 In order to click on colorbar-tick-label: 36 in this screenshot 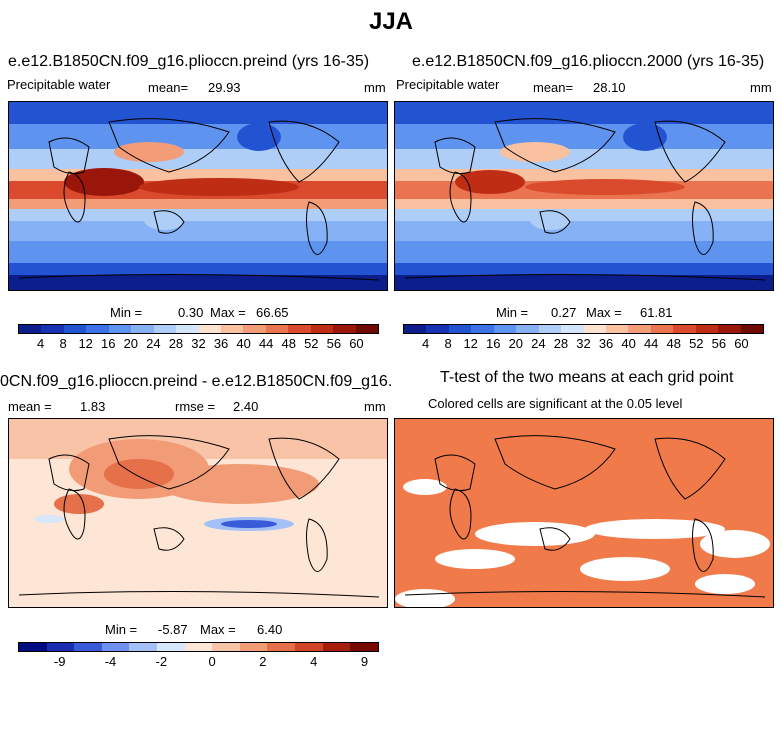, I will do `click(221, 343)`.